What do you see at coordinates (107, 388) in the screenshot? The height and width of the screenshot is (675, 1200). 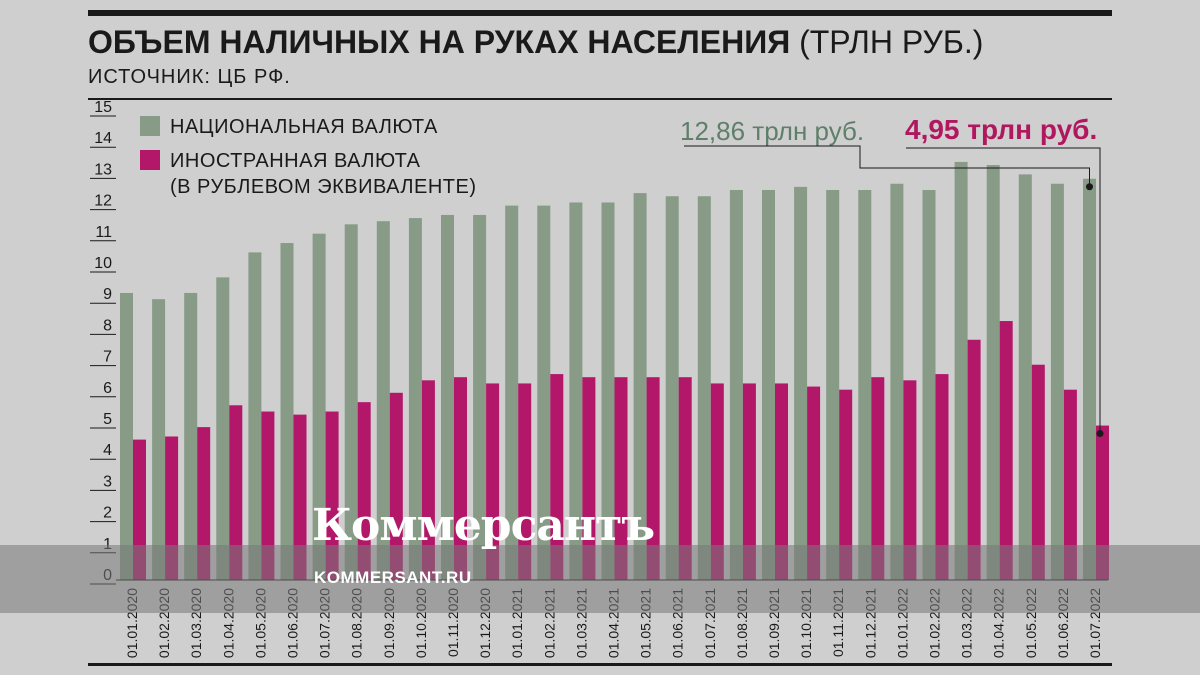 I see `y-tick-label: 6` at bounding box center [107, 388].